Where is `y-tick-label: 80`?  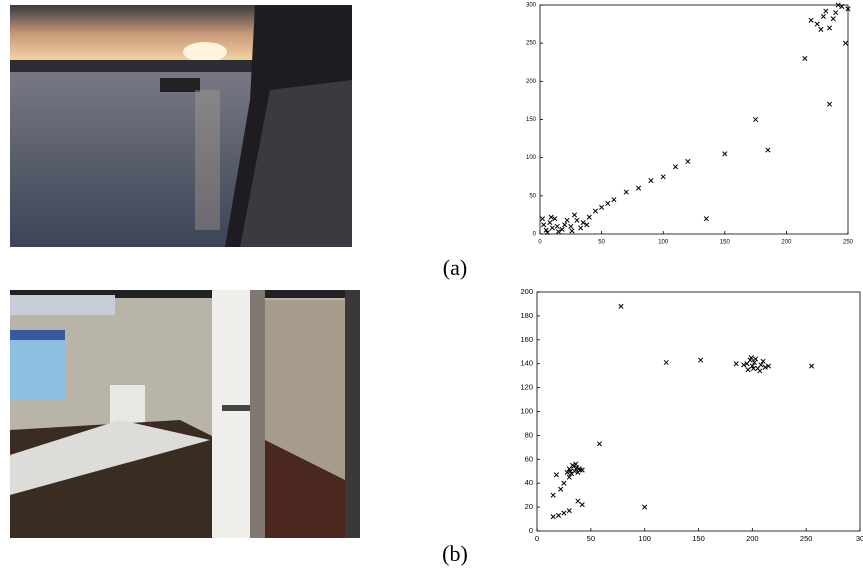 y-tick-label: 80 is located at coordinates (529, 434).